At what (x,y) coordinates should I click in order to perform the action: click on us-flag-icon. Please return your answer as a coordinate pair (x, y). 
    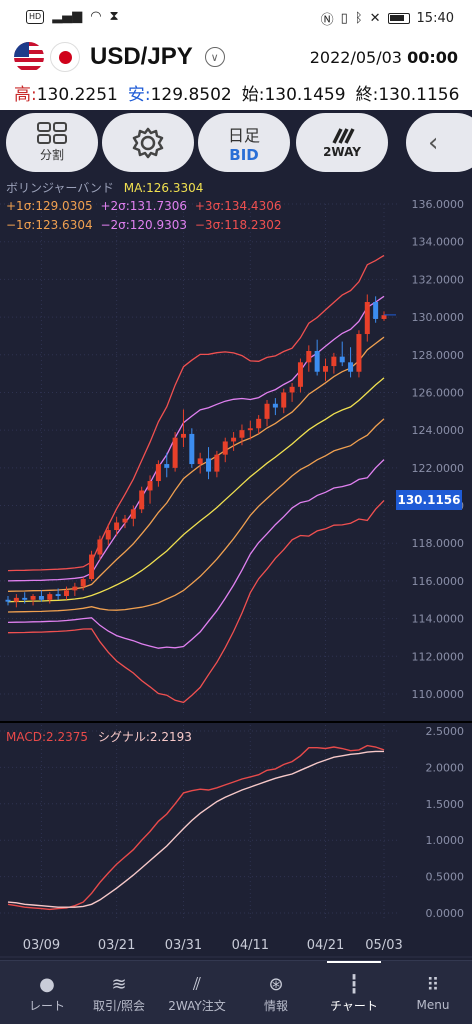
    Looking at the image, I should click on (29, 57).